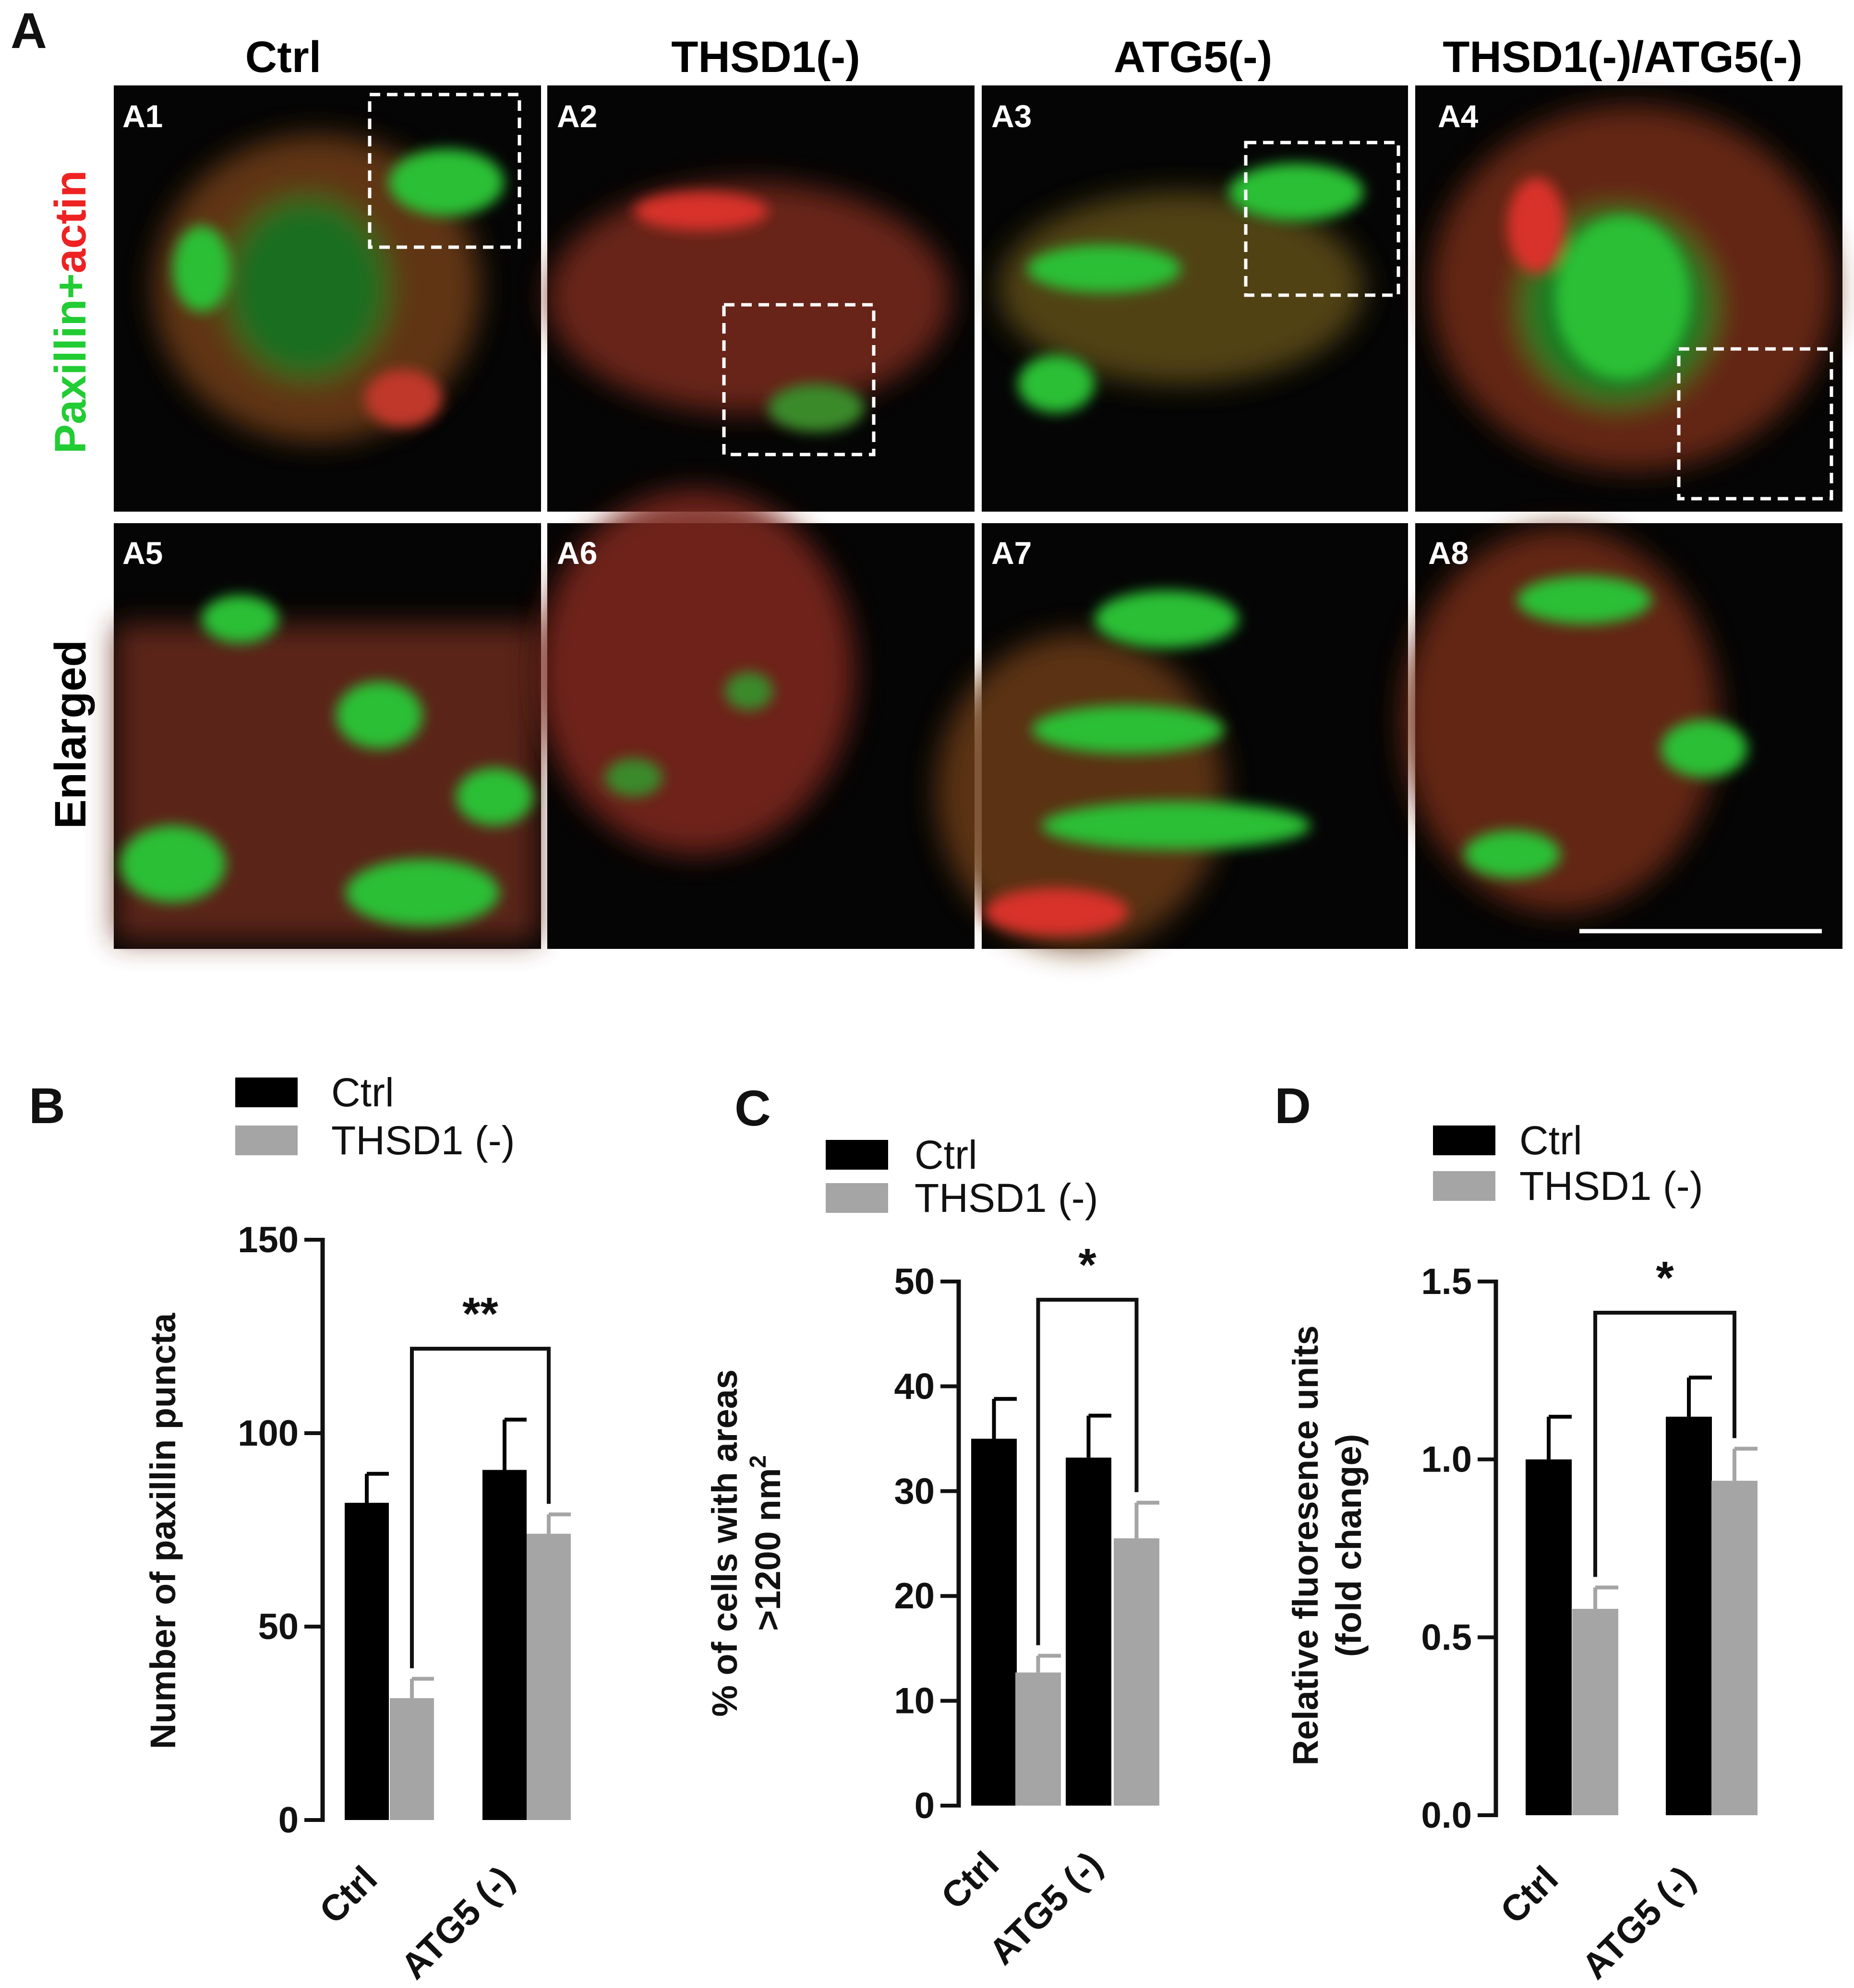  What do you see at coordinates (327, 736) in the screenshot?
I see `image-panel-a5: A5` at bounding box center [327, 736].